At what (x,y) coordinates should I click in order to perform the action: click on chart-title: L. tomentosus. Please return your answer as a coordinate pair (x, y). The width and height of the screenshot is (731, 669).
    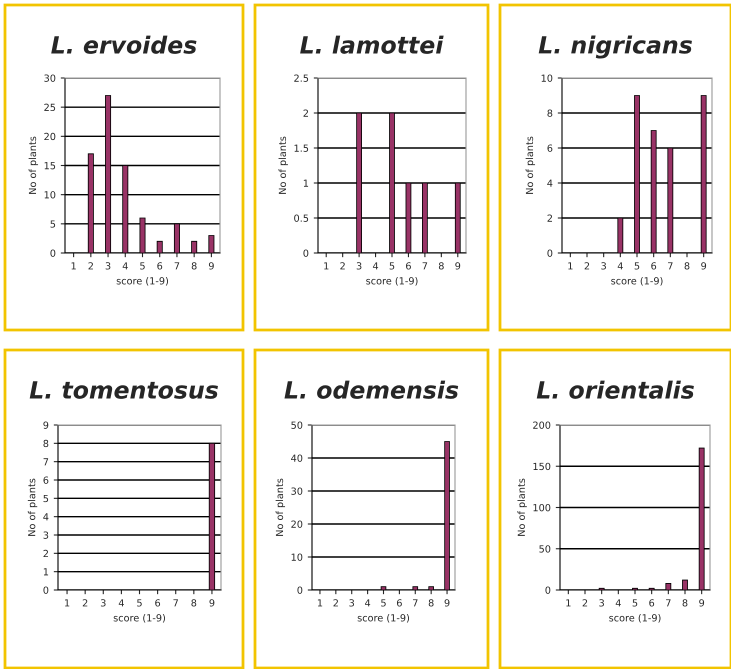
    Looking at the image, I should click on (124, 390).